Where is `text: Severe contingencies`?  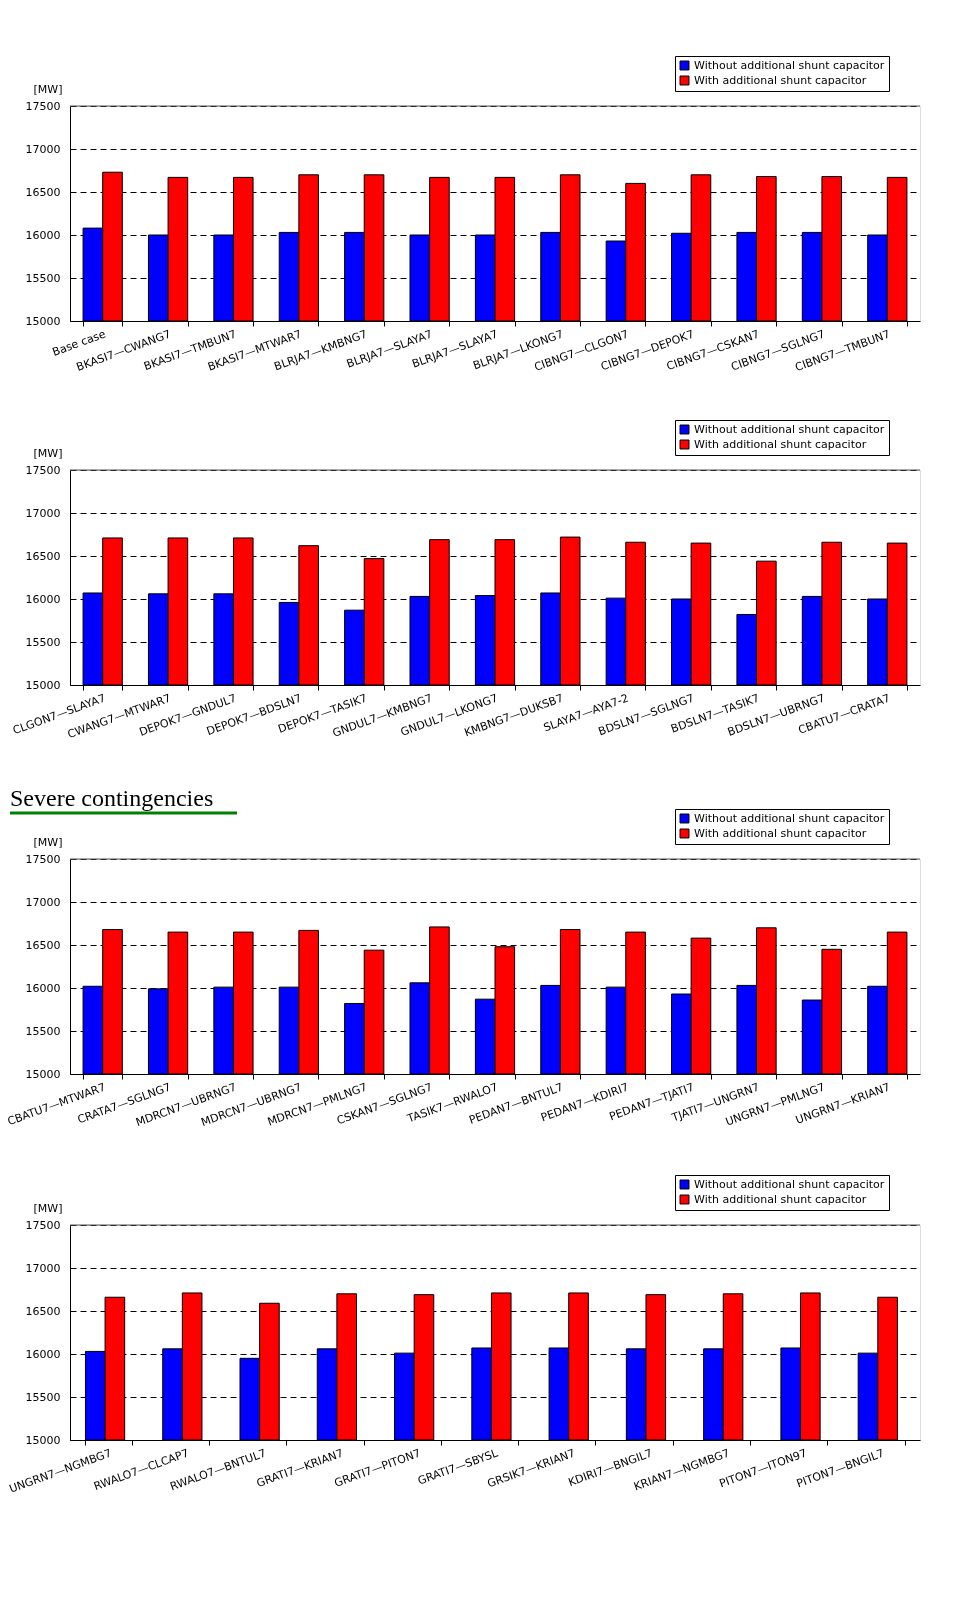
text: Severe contingencies is located at coordinates (112, 798).